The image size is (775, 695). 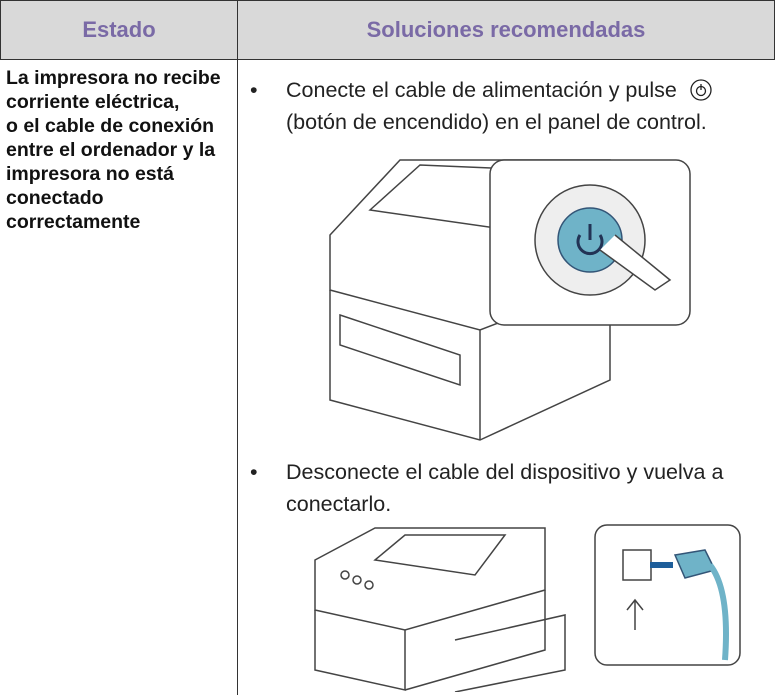 What do you see at coordinates (118, 30) in the screenshot?
I see `header-cell: Estado` at bounding box center [118, 30].